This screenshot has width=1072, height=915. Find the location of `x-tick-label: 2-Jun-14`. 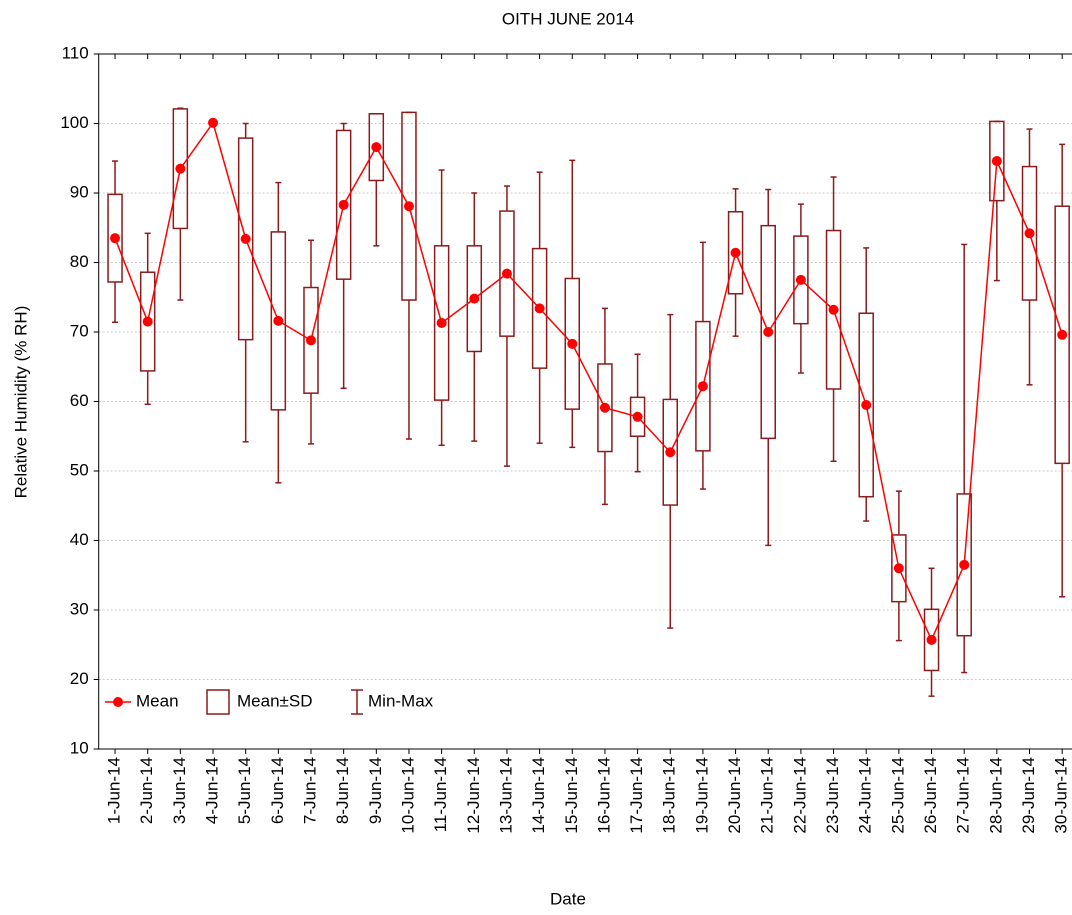

x-tick-label: 2-Jun-14 is located at coordinates (146, 790).